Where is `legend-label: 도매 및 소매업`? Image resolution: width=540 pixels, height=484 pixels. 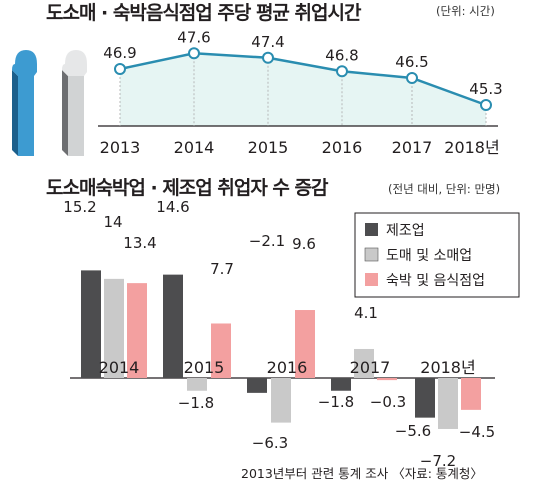 legend-label: 도매 및 소매업 is located at coordinates (429, 256).